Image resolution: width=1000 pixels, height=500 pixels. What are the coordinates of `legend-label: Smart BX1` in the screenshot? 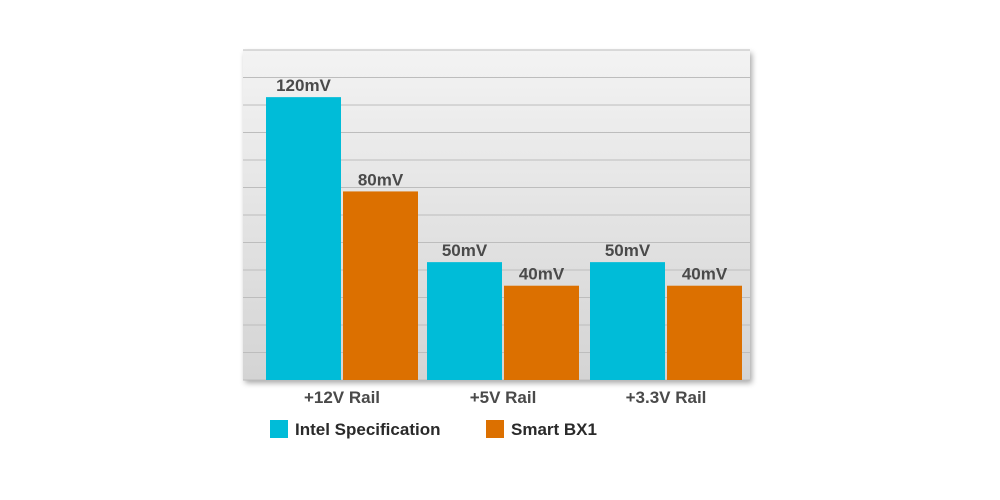 It's located at (554, 429).